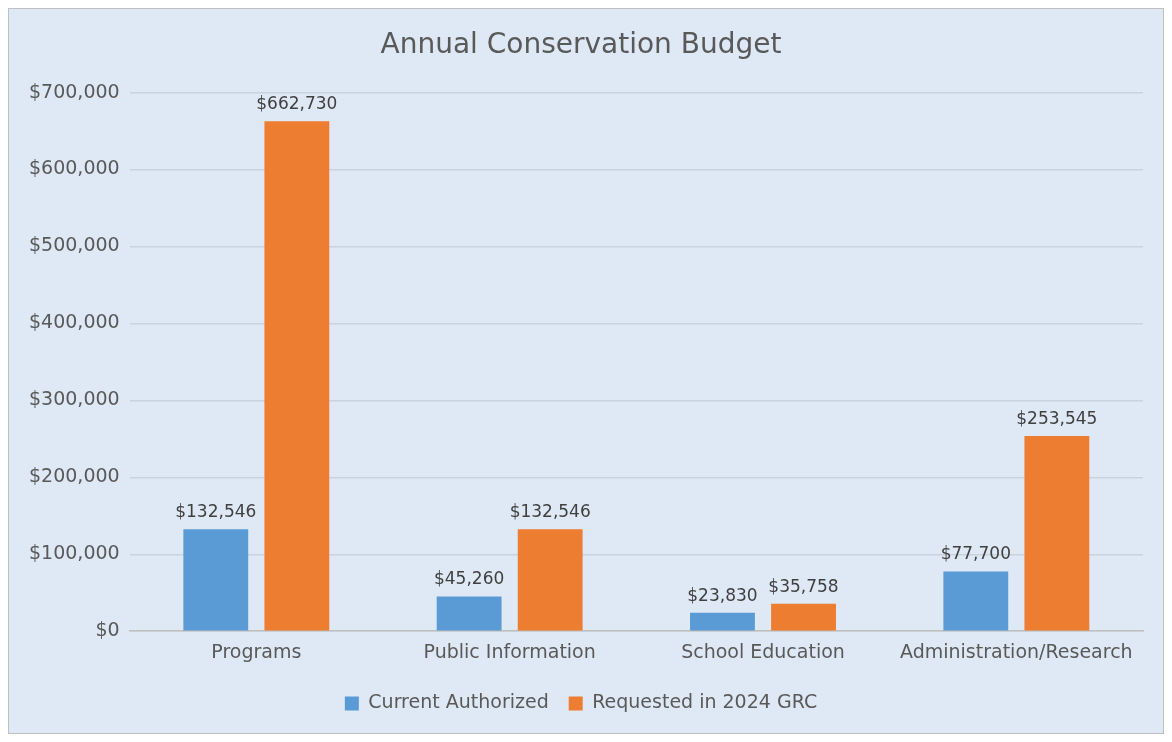  Describe the element at coordinates (803, 585) in the screenshot. I see `data-label: $35,758` at that location.